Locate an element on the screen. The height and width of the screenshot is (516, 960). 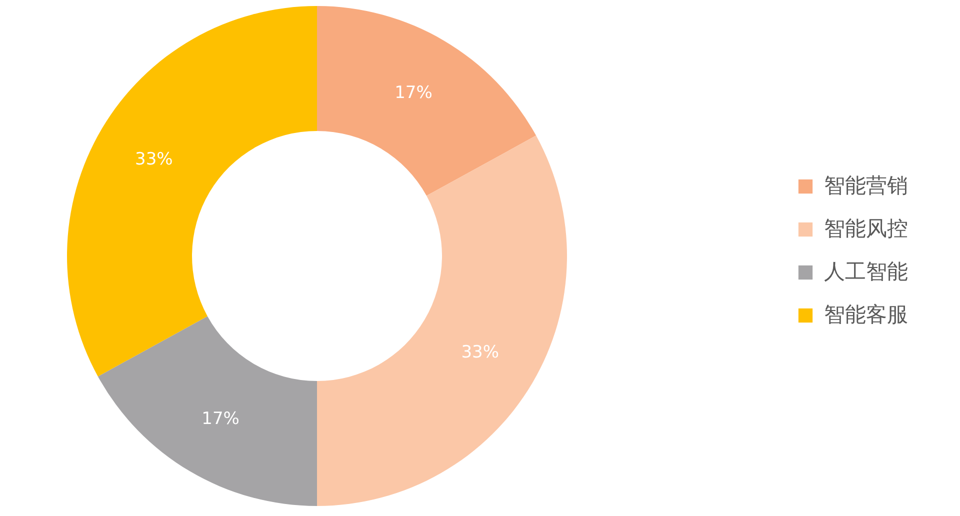
legend-label: 智能客服 is located at coordinates (866, 314).